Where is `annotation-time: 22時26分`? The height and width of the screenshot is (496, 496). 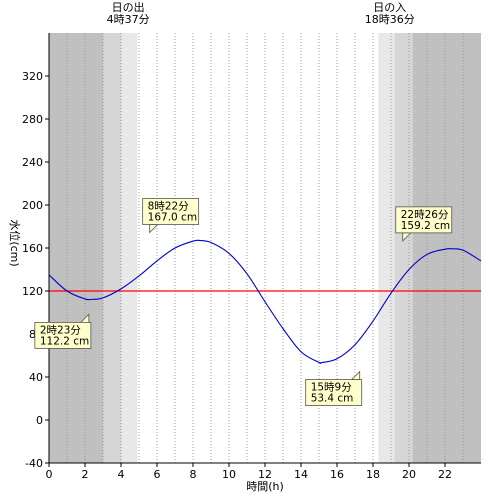
annotation-time: 22時26分 is located at coordinates (425, 215).